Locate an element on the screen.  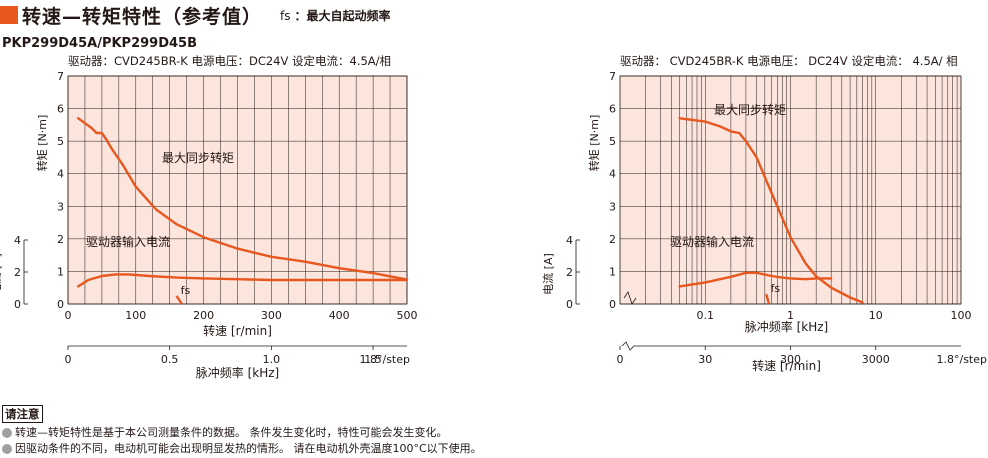
fs-note: fs ：最大自起动频率 is located at coordinates (335, 15).